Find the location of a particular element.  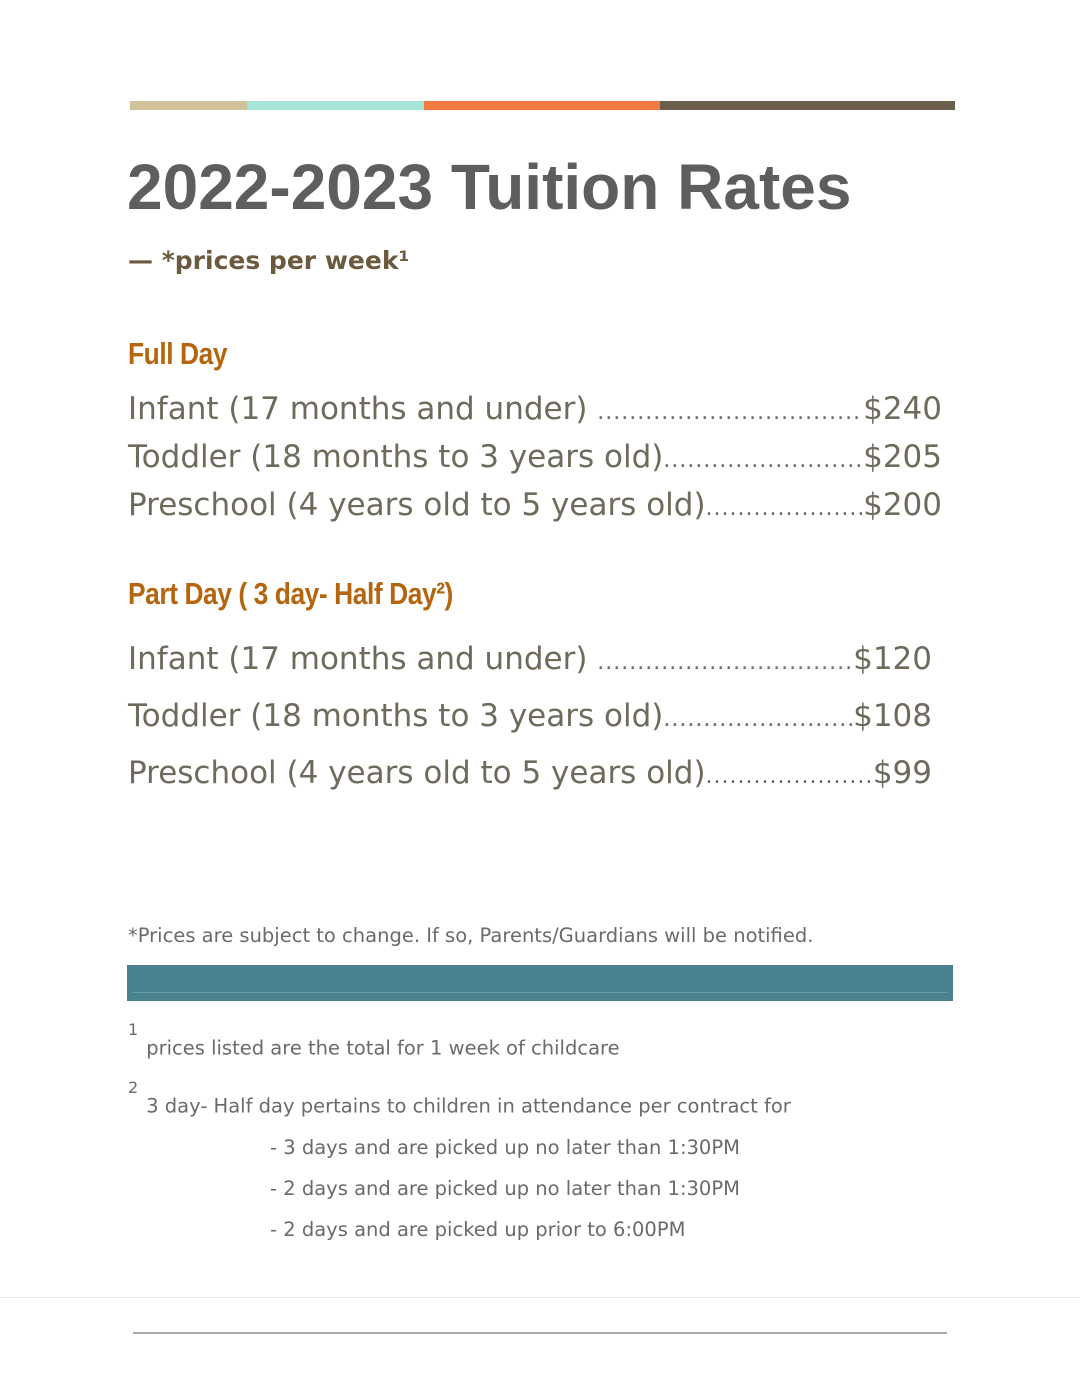

subtitle: — *prices per week¹ is located at coordinates (269, 260).